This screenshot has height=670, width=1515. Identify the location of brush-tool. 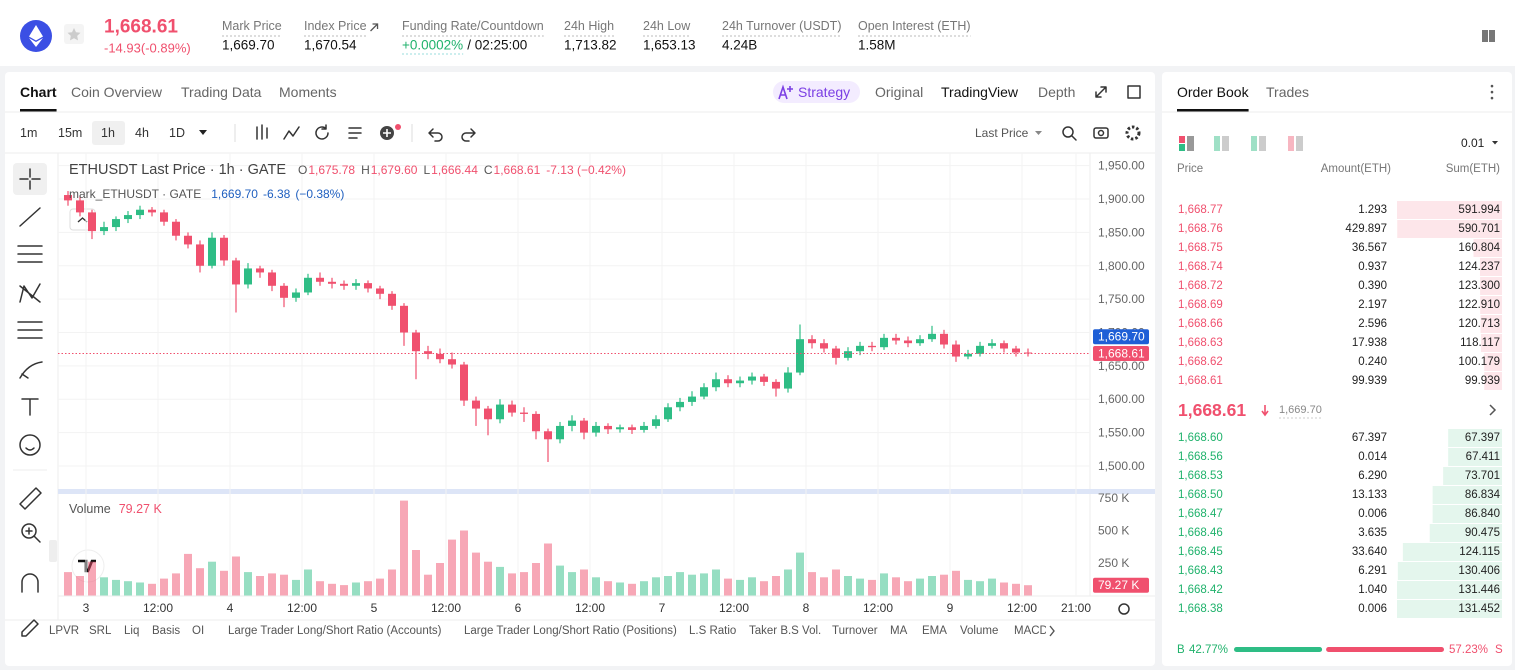
(31, 370).